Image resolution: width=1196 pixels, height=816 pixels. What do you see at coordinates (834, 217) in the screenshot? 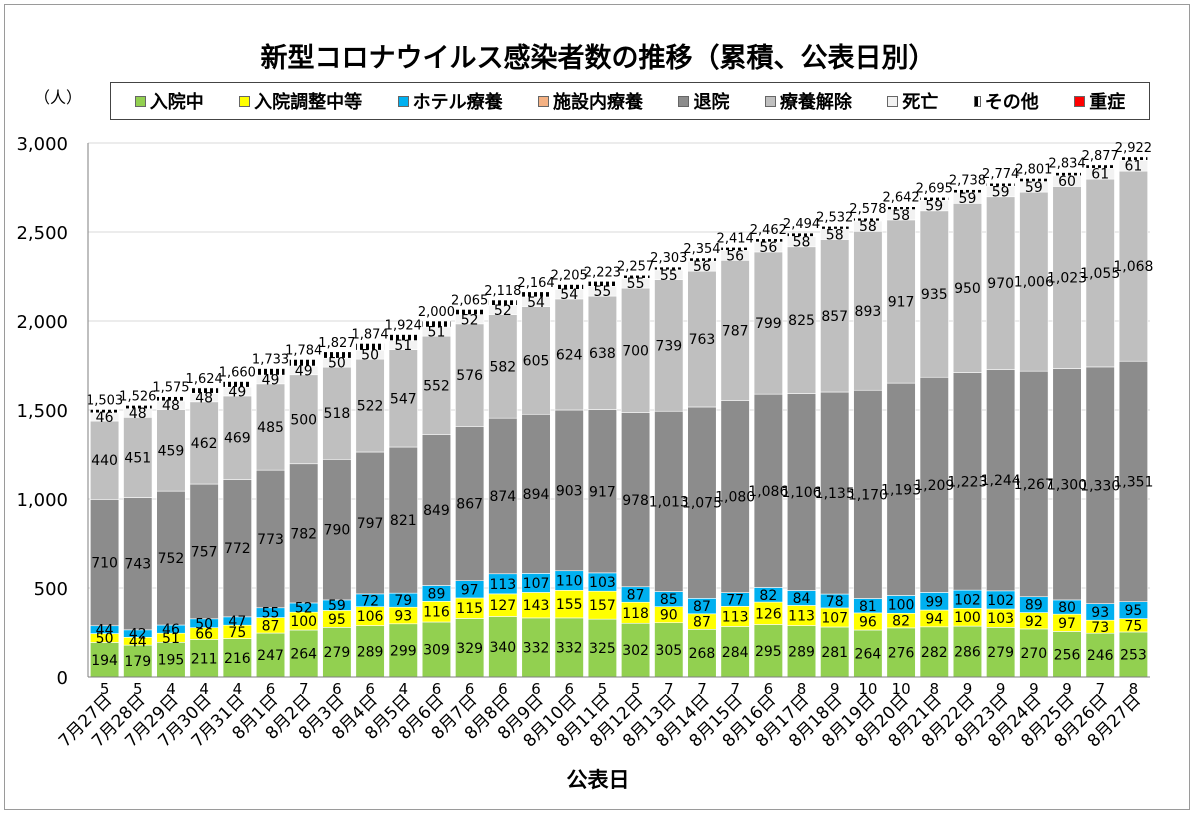
I see `total-label: 2,532` at bounding box center [834, 217].